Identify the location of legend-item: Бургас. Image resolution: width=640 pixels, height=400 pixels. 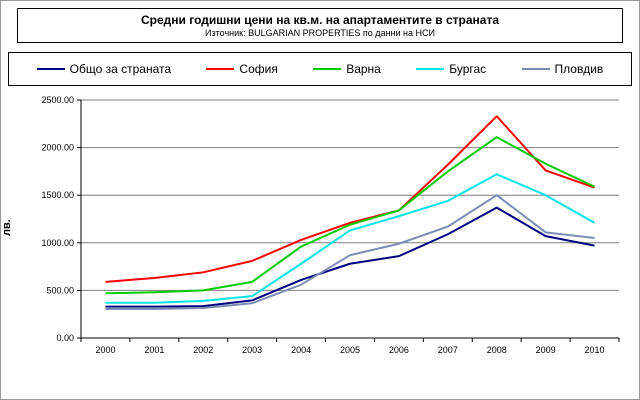
(451, 69).